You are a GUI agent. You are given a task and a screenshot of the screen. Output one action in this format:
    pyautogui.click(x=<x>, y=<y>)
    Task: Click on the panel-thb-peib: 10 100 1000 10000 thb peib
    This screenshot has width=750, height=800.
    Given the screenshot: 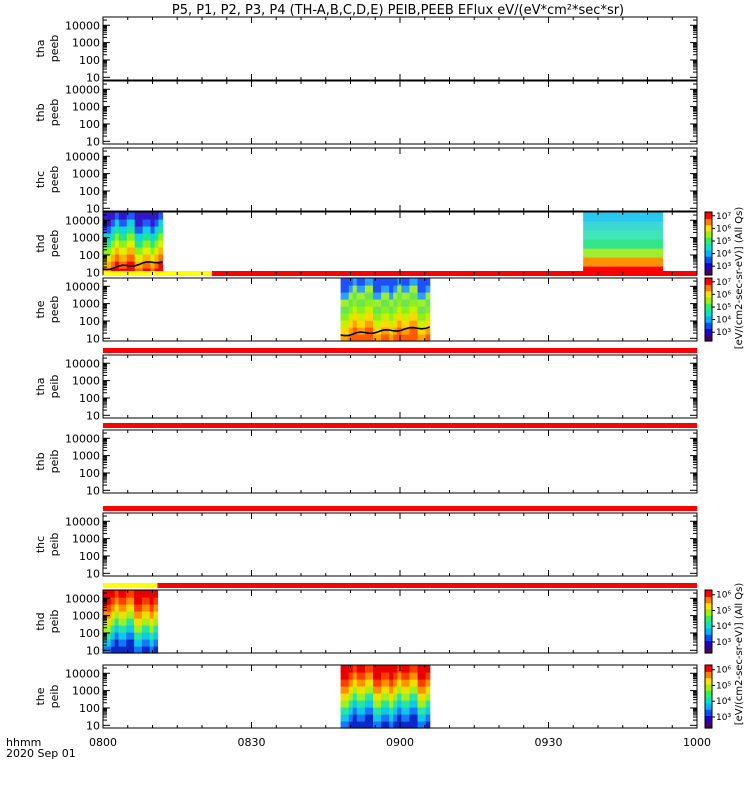 What is the action you would take?
    pyautogui.click(x=366, y=460)
    